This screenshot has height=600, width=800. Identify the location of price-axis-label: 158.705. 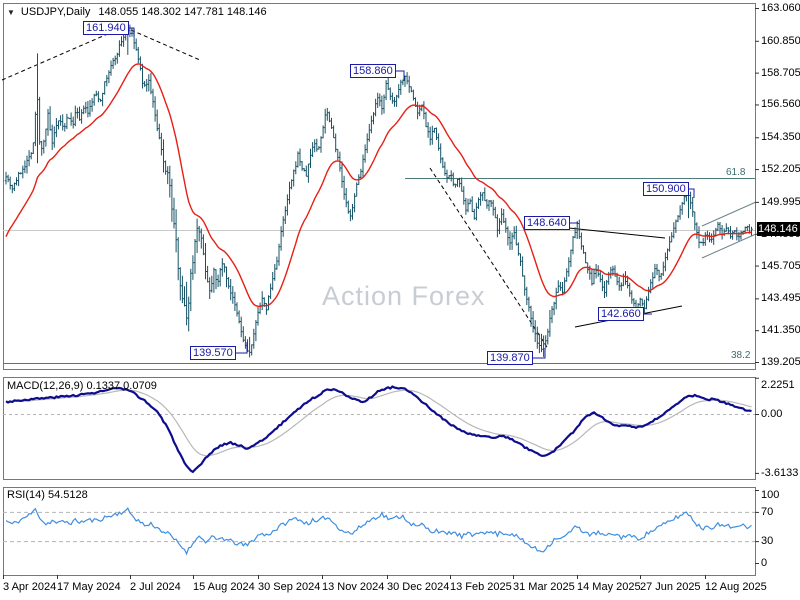
(780, 72).